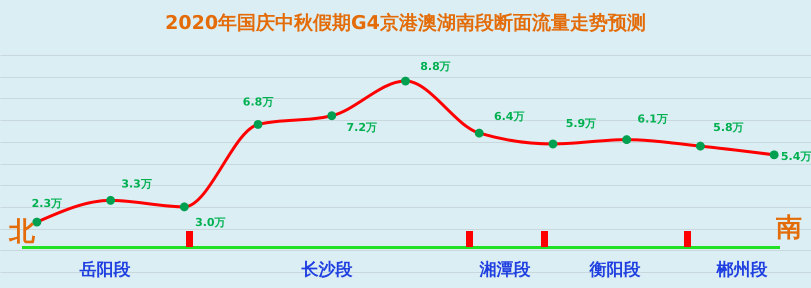 Image resolution: width=811 pixels, height=288 pixels. I want to click on data-label: 6.1万, so click(652, 119).